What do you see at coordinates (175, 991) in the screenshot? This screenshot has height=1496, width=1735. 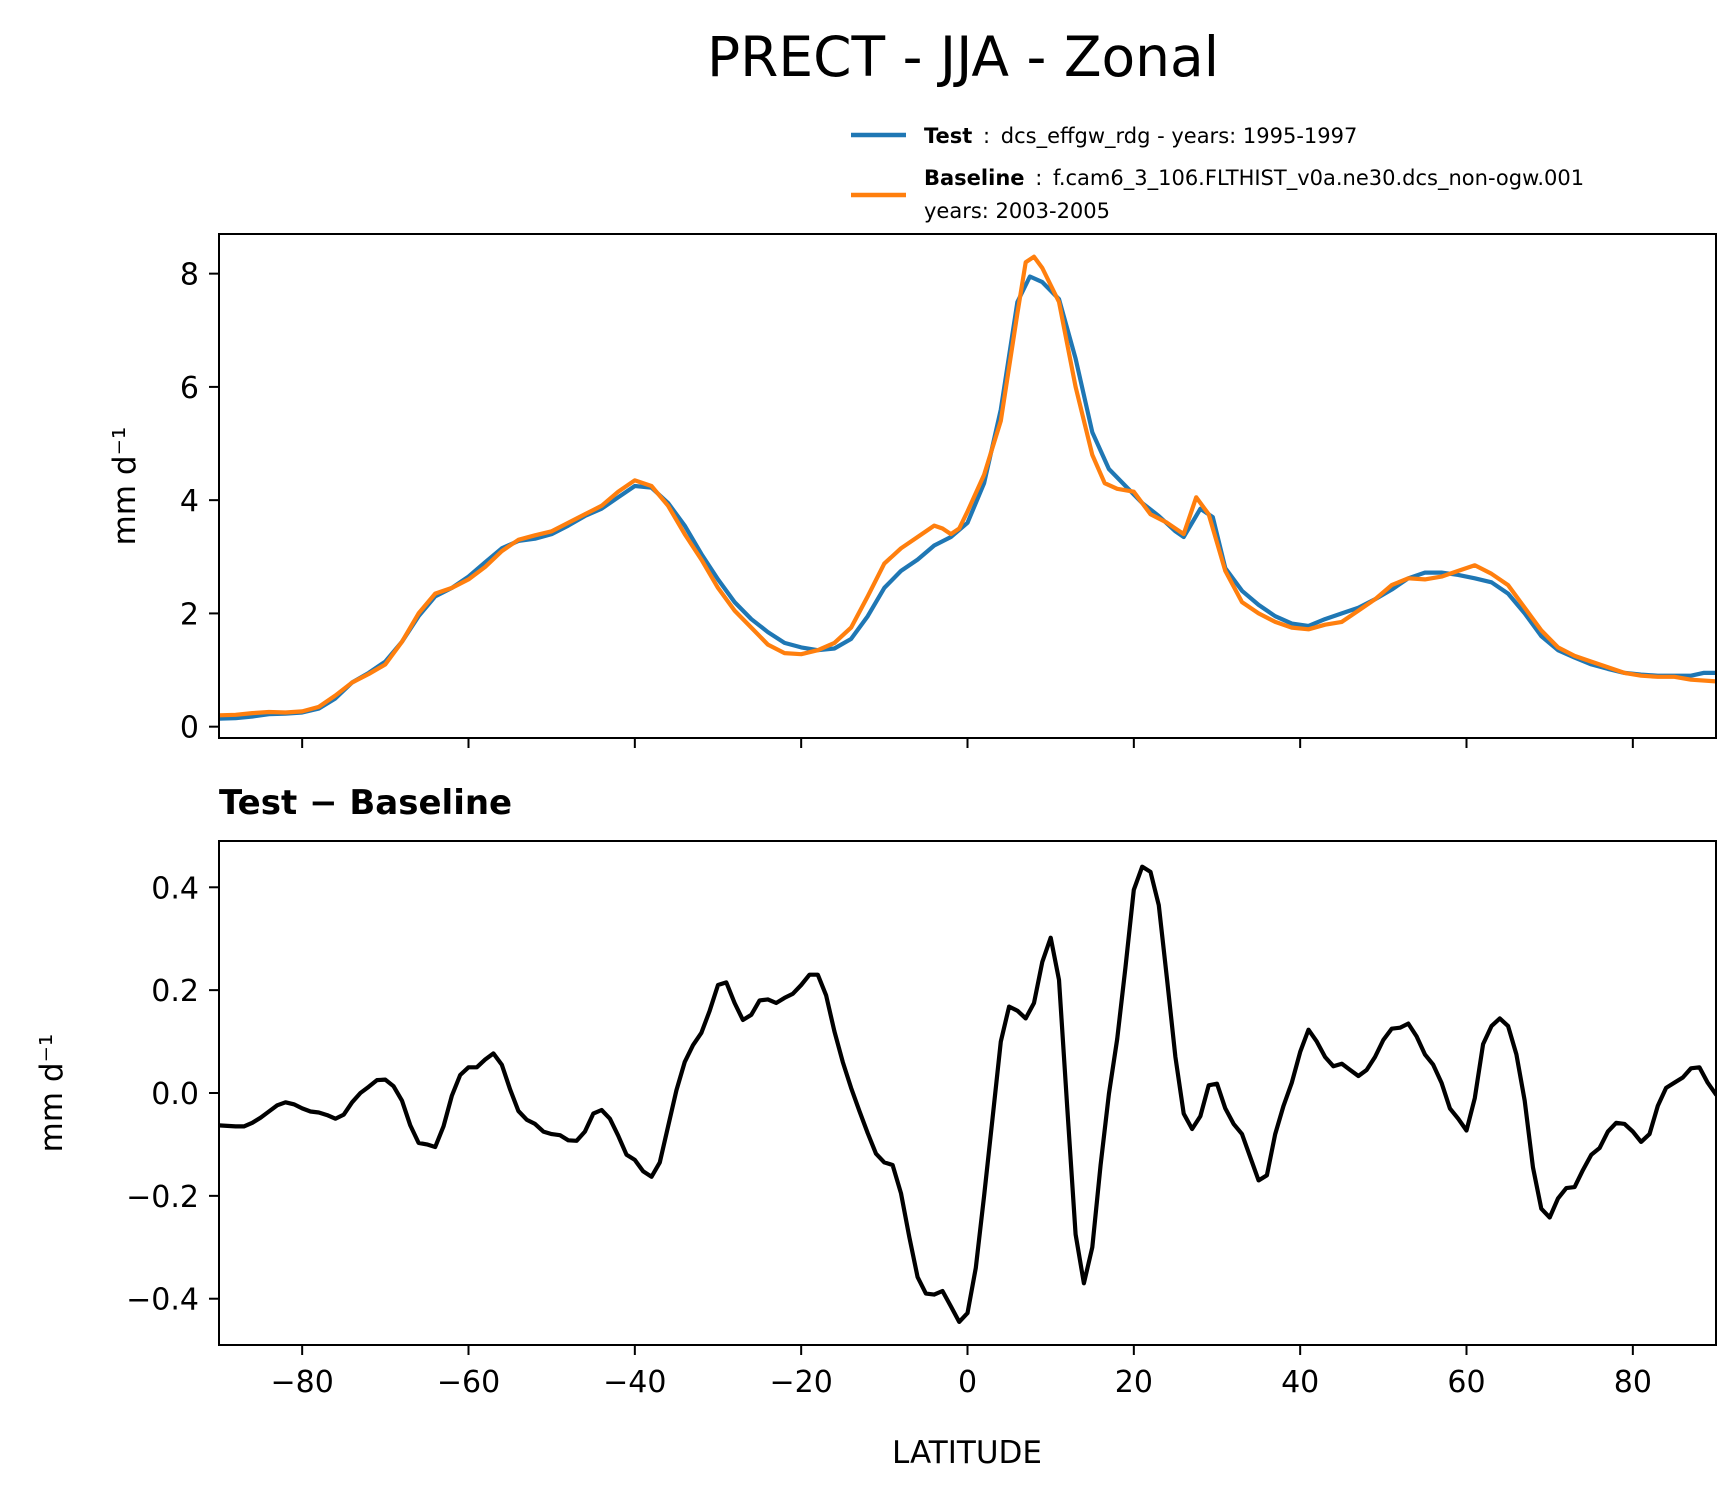 I see `bot-ytick-label: 0.2` at bounding box center [175, 991].